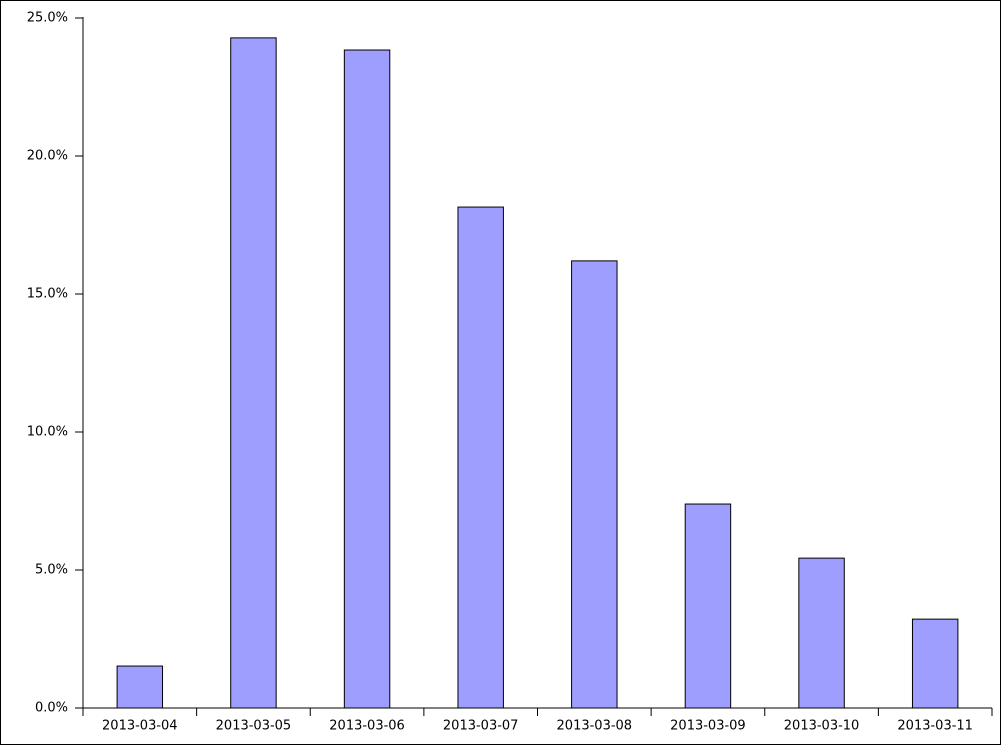  I want to click on x-tick-label: 2013-03-07, so click(481, 726).